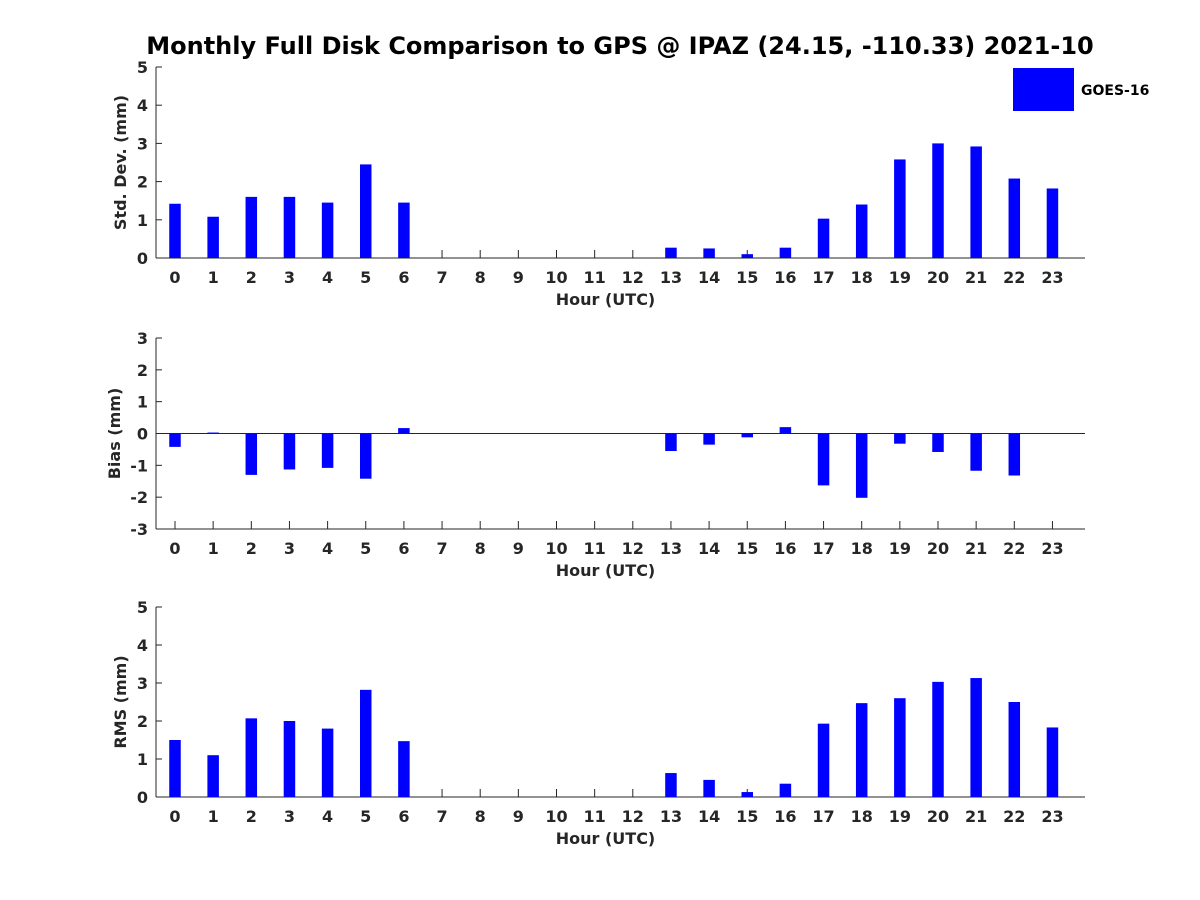 The height and width of the screenshot is (900, 1200). What do you see at coordinates (709, 816) in the screenshot?
I see `x-tick-label: 14` at bounding box center [709, 816].